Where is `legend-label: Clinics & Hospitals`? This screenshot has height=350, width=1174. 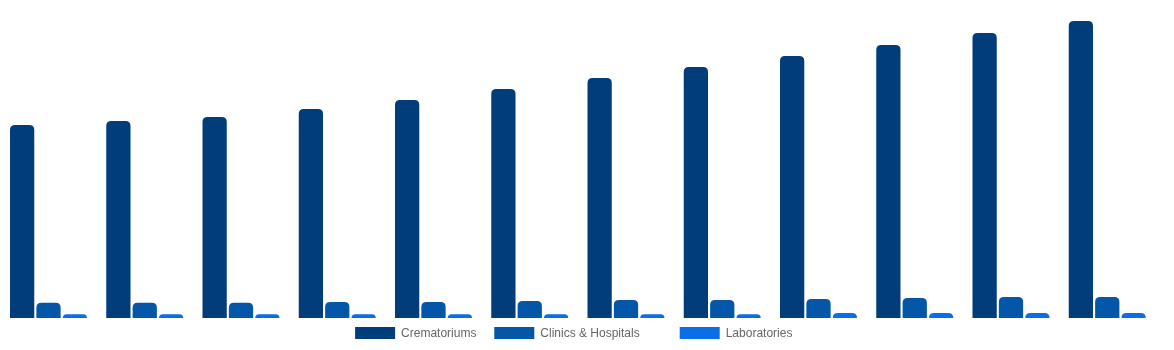 legend-label: Clinics & Hospitals is located at coordinates (590, 333).